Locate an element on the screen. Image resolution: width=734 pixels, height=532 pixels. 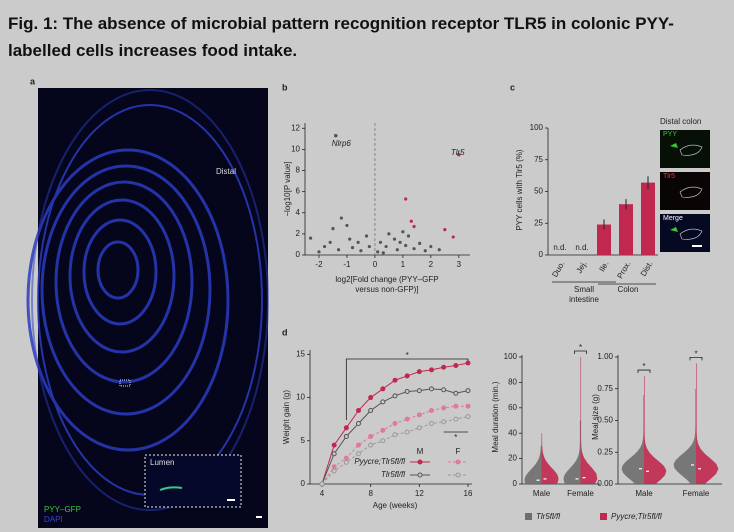
sig-bracket is located at coordinates (580, 352).